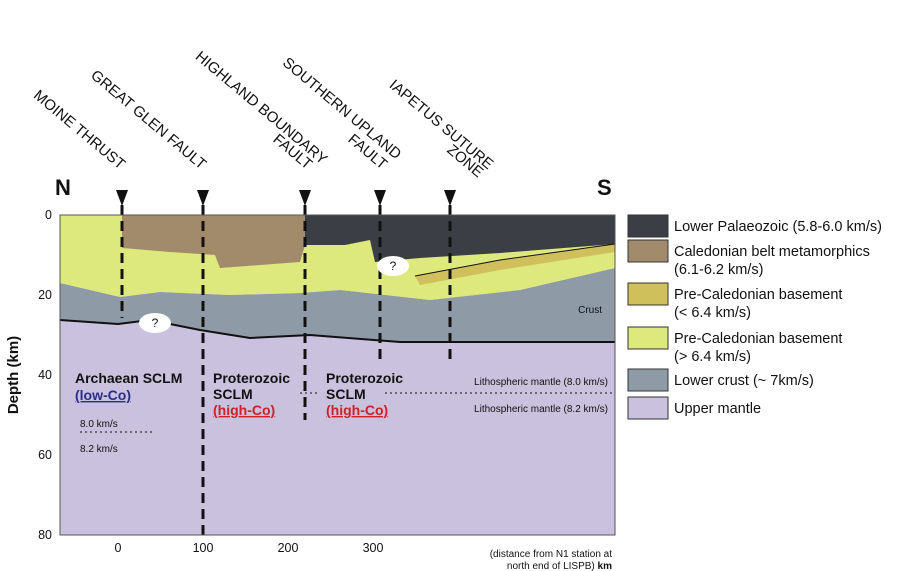 This screenshot has width=920, height=571. What do you see at coordinates (45, 375) in the screenshot?
I see `y-tick-label: 40` at bounding box center [45, 375].